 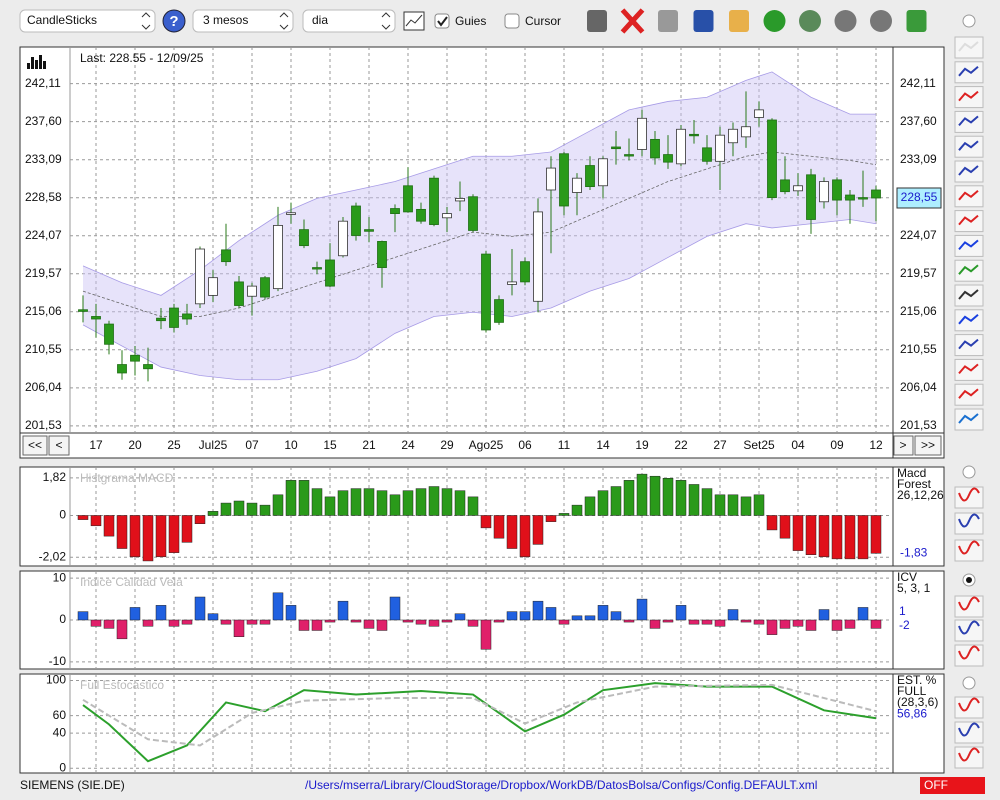 I want to click on y-tick-label-right: 201,53, so click(x=918, y=425).